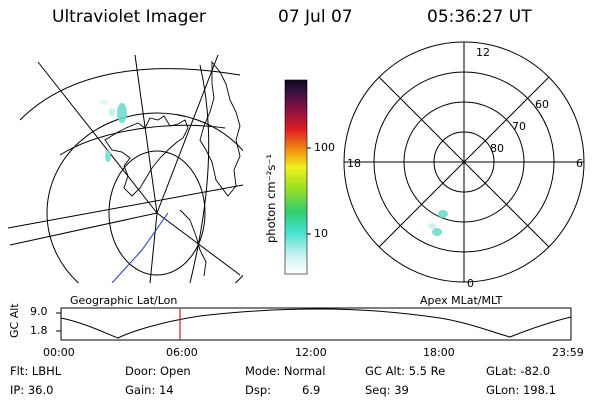  Describe the element at coordinates (479, 17) in the screenshot. I see `time-label: 05:36:27 UT` at that location.